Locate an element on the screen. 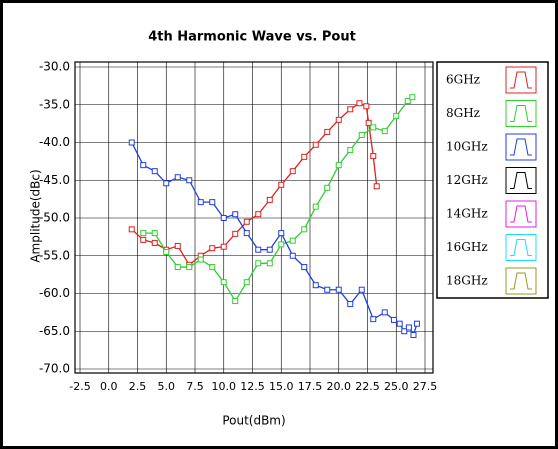  y-tick-label: -35.0 is located at coordinates (54, 104).